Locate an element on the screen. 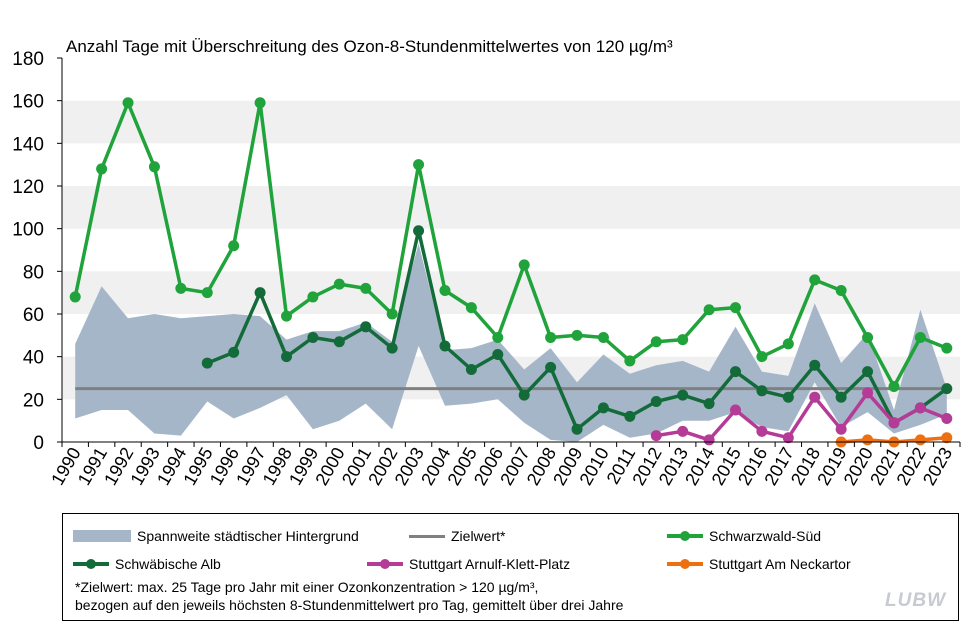  legend-swatch-band is located at coordinates (102, 536).